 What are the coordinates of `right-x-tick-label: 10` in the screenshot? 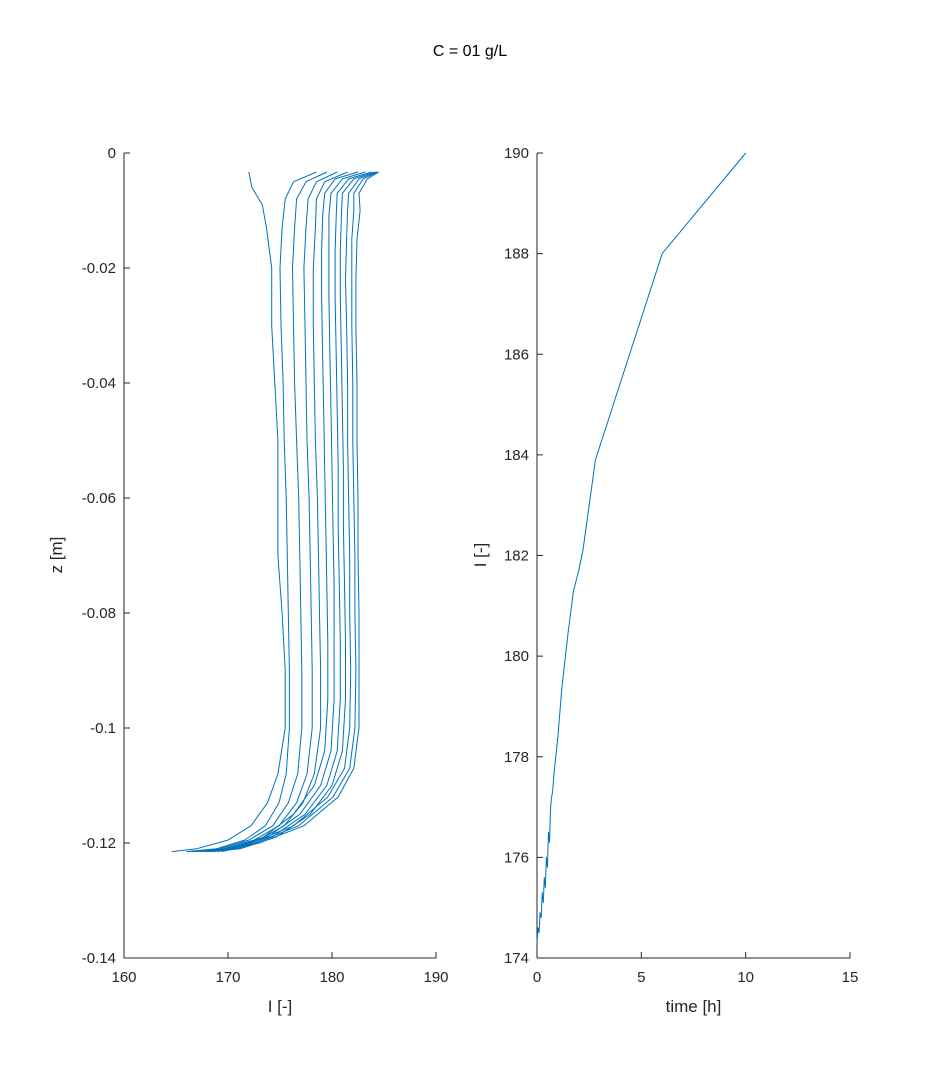 It's located at (745, 977).